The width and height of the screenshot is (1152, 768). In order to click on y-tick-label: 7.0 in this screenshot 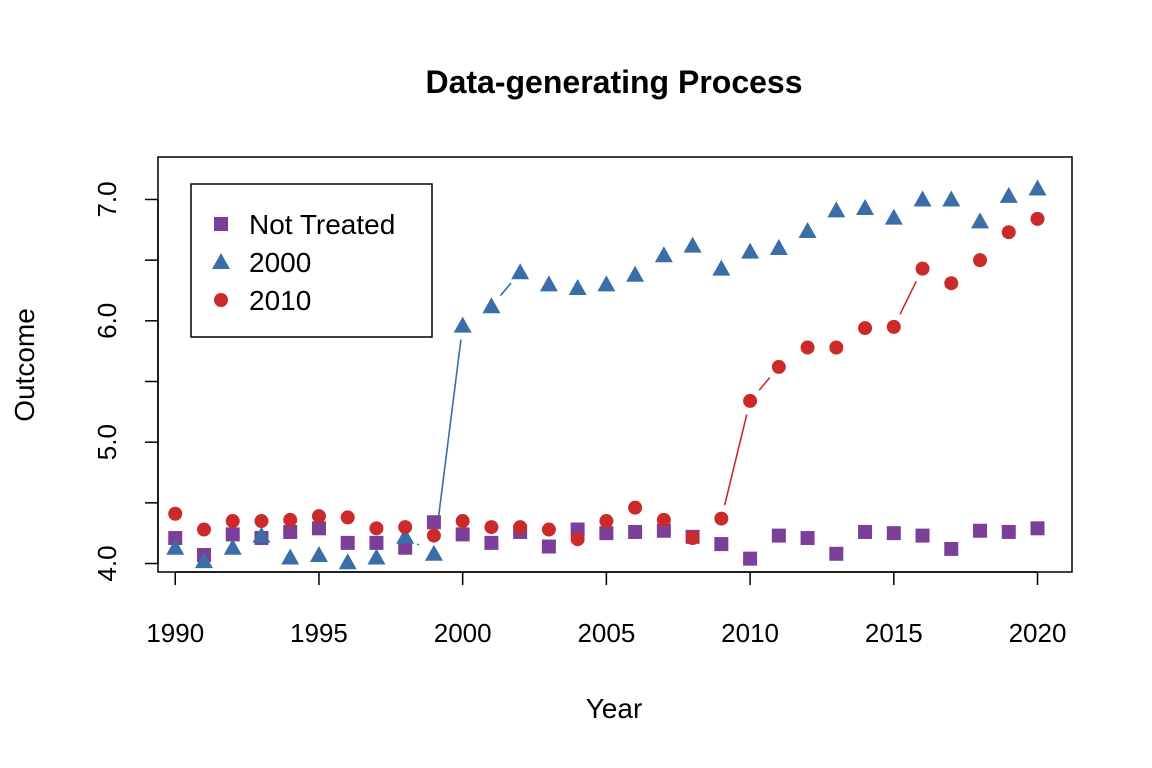, I will do `click(107, 199)`.